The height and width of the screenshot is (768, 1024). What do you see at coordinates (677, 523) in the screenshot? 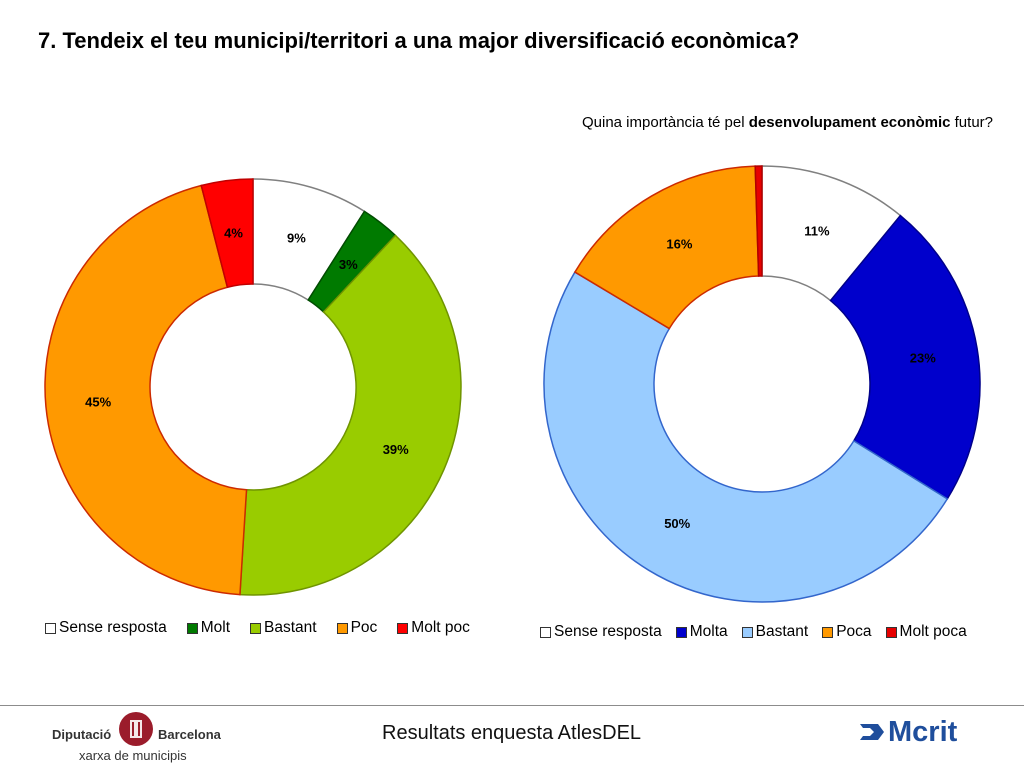
I see `chart2-label-bastant: 50%` at bounding box center [677, 523].